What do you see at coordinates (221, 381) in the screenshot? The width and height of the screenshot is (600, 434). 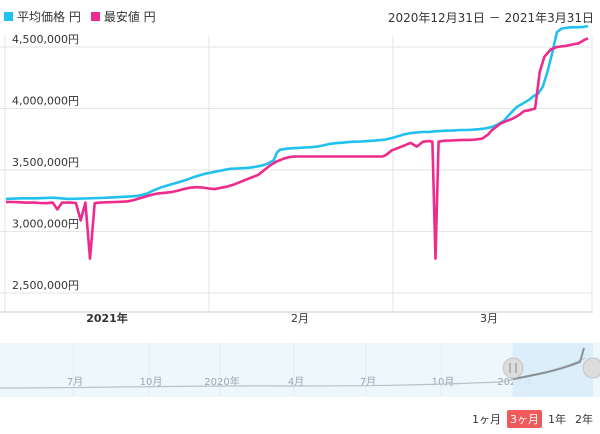 I see `navigator-label: 2020年` at bounding box center [221, 381].